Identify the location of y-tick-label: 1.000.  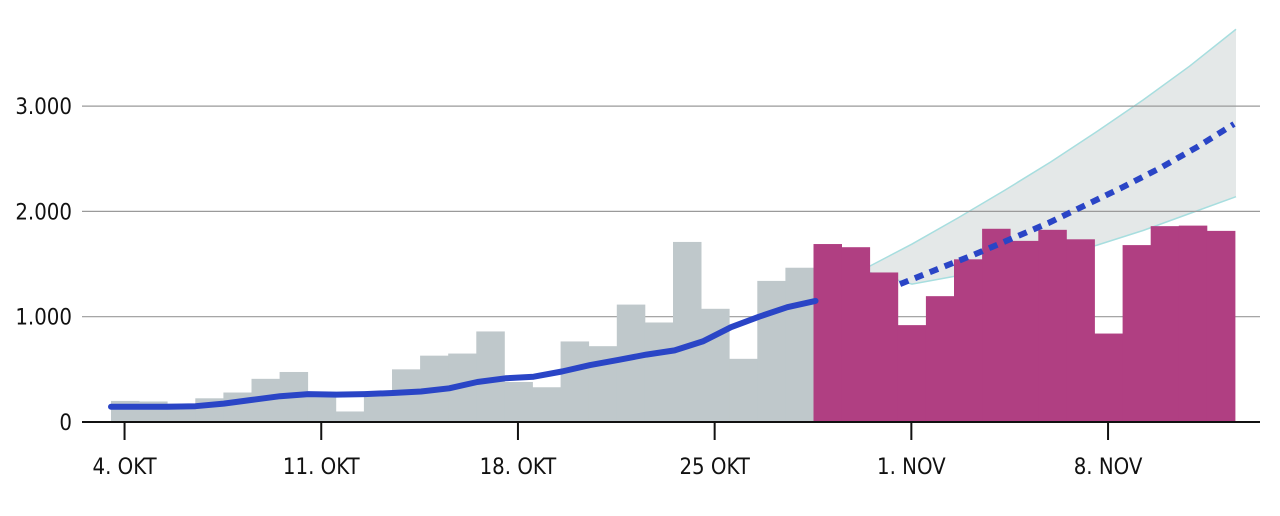
(43, 318).